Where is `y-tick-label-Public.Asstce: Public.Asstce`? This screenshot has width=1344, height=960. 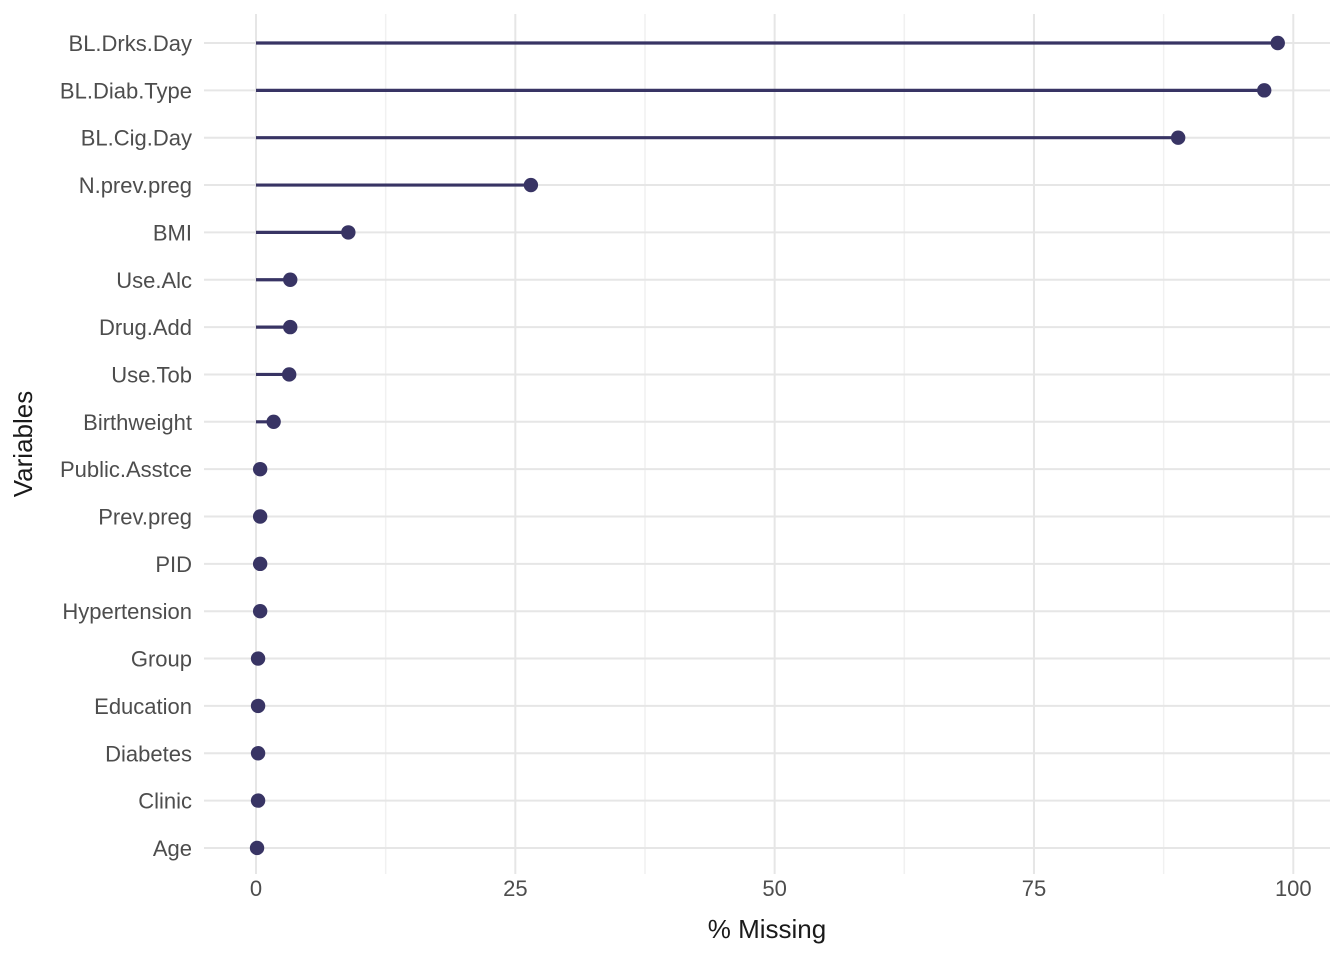
y-tick-label-Public.Asstce: Public.Asstce is located at coordinates (126, 469).